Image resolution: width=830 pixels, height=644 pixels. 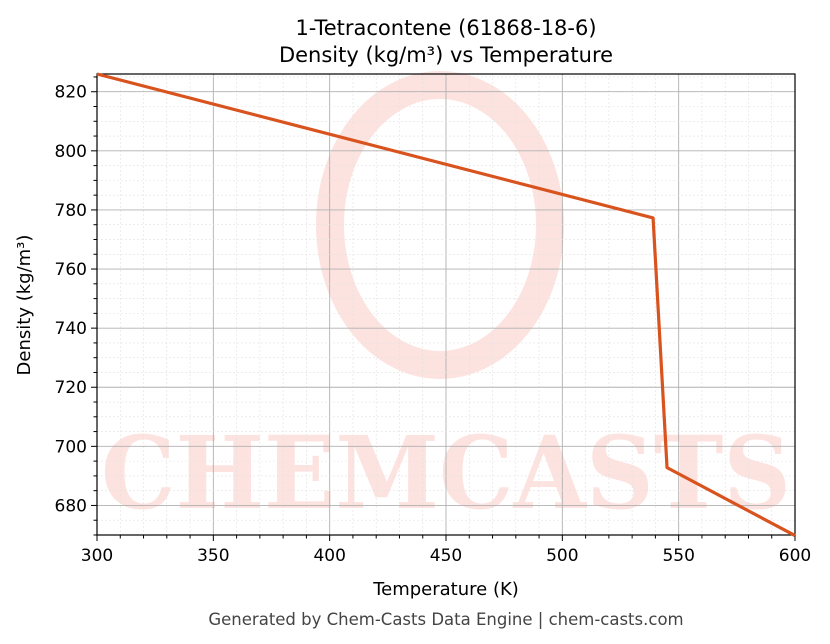 What do you see at coordinates (71, 447) in the screenshot?
I see `y-tick-label: 700` at bounding box center [71, 447].